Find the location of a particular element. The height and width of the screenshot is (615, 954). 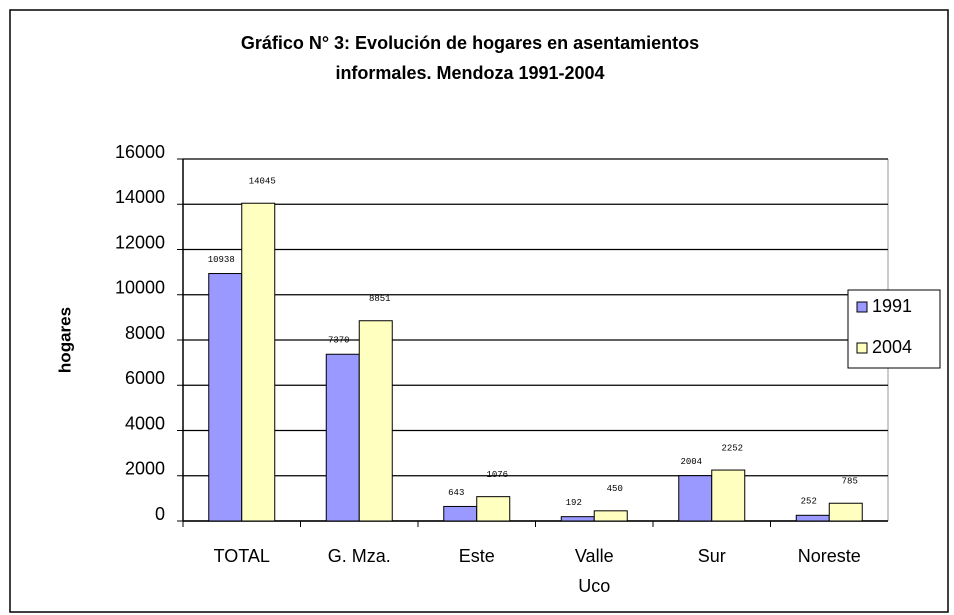

value-label: 785 is located at coordinates (850, 482).